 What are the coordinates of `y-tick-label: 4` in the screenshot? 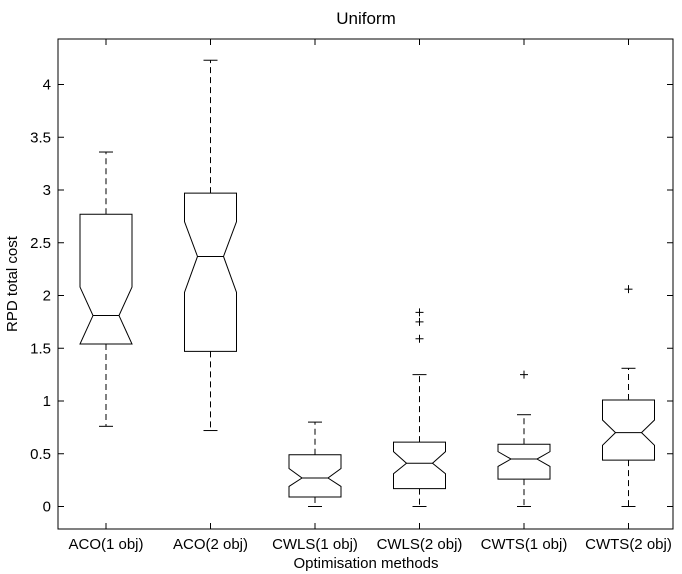 It's located at (47, 85).